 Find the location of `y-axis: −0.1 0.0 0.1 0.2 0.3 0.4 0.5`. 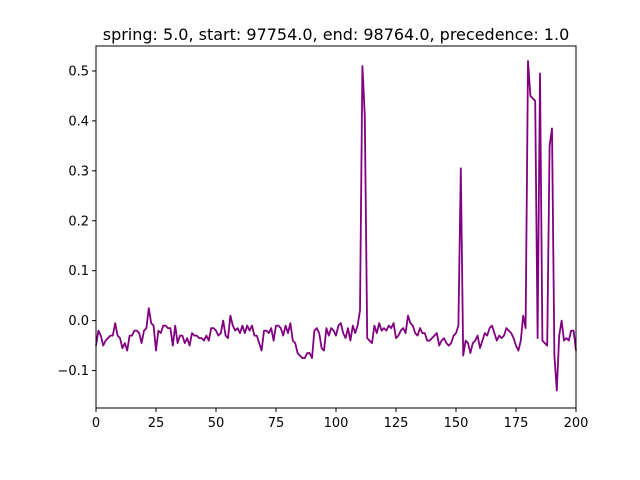

y-axis: −0.1 0.0 0.1 0.2 0.3 0.4 0.5 is located at coordinates (76, 221).